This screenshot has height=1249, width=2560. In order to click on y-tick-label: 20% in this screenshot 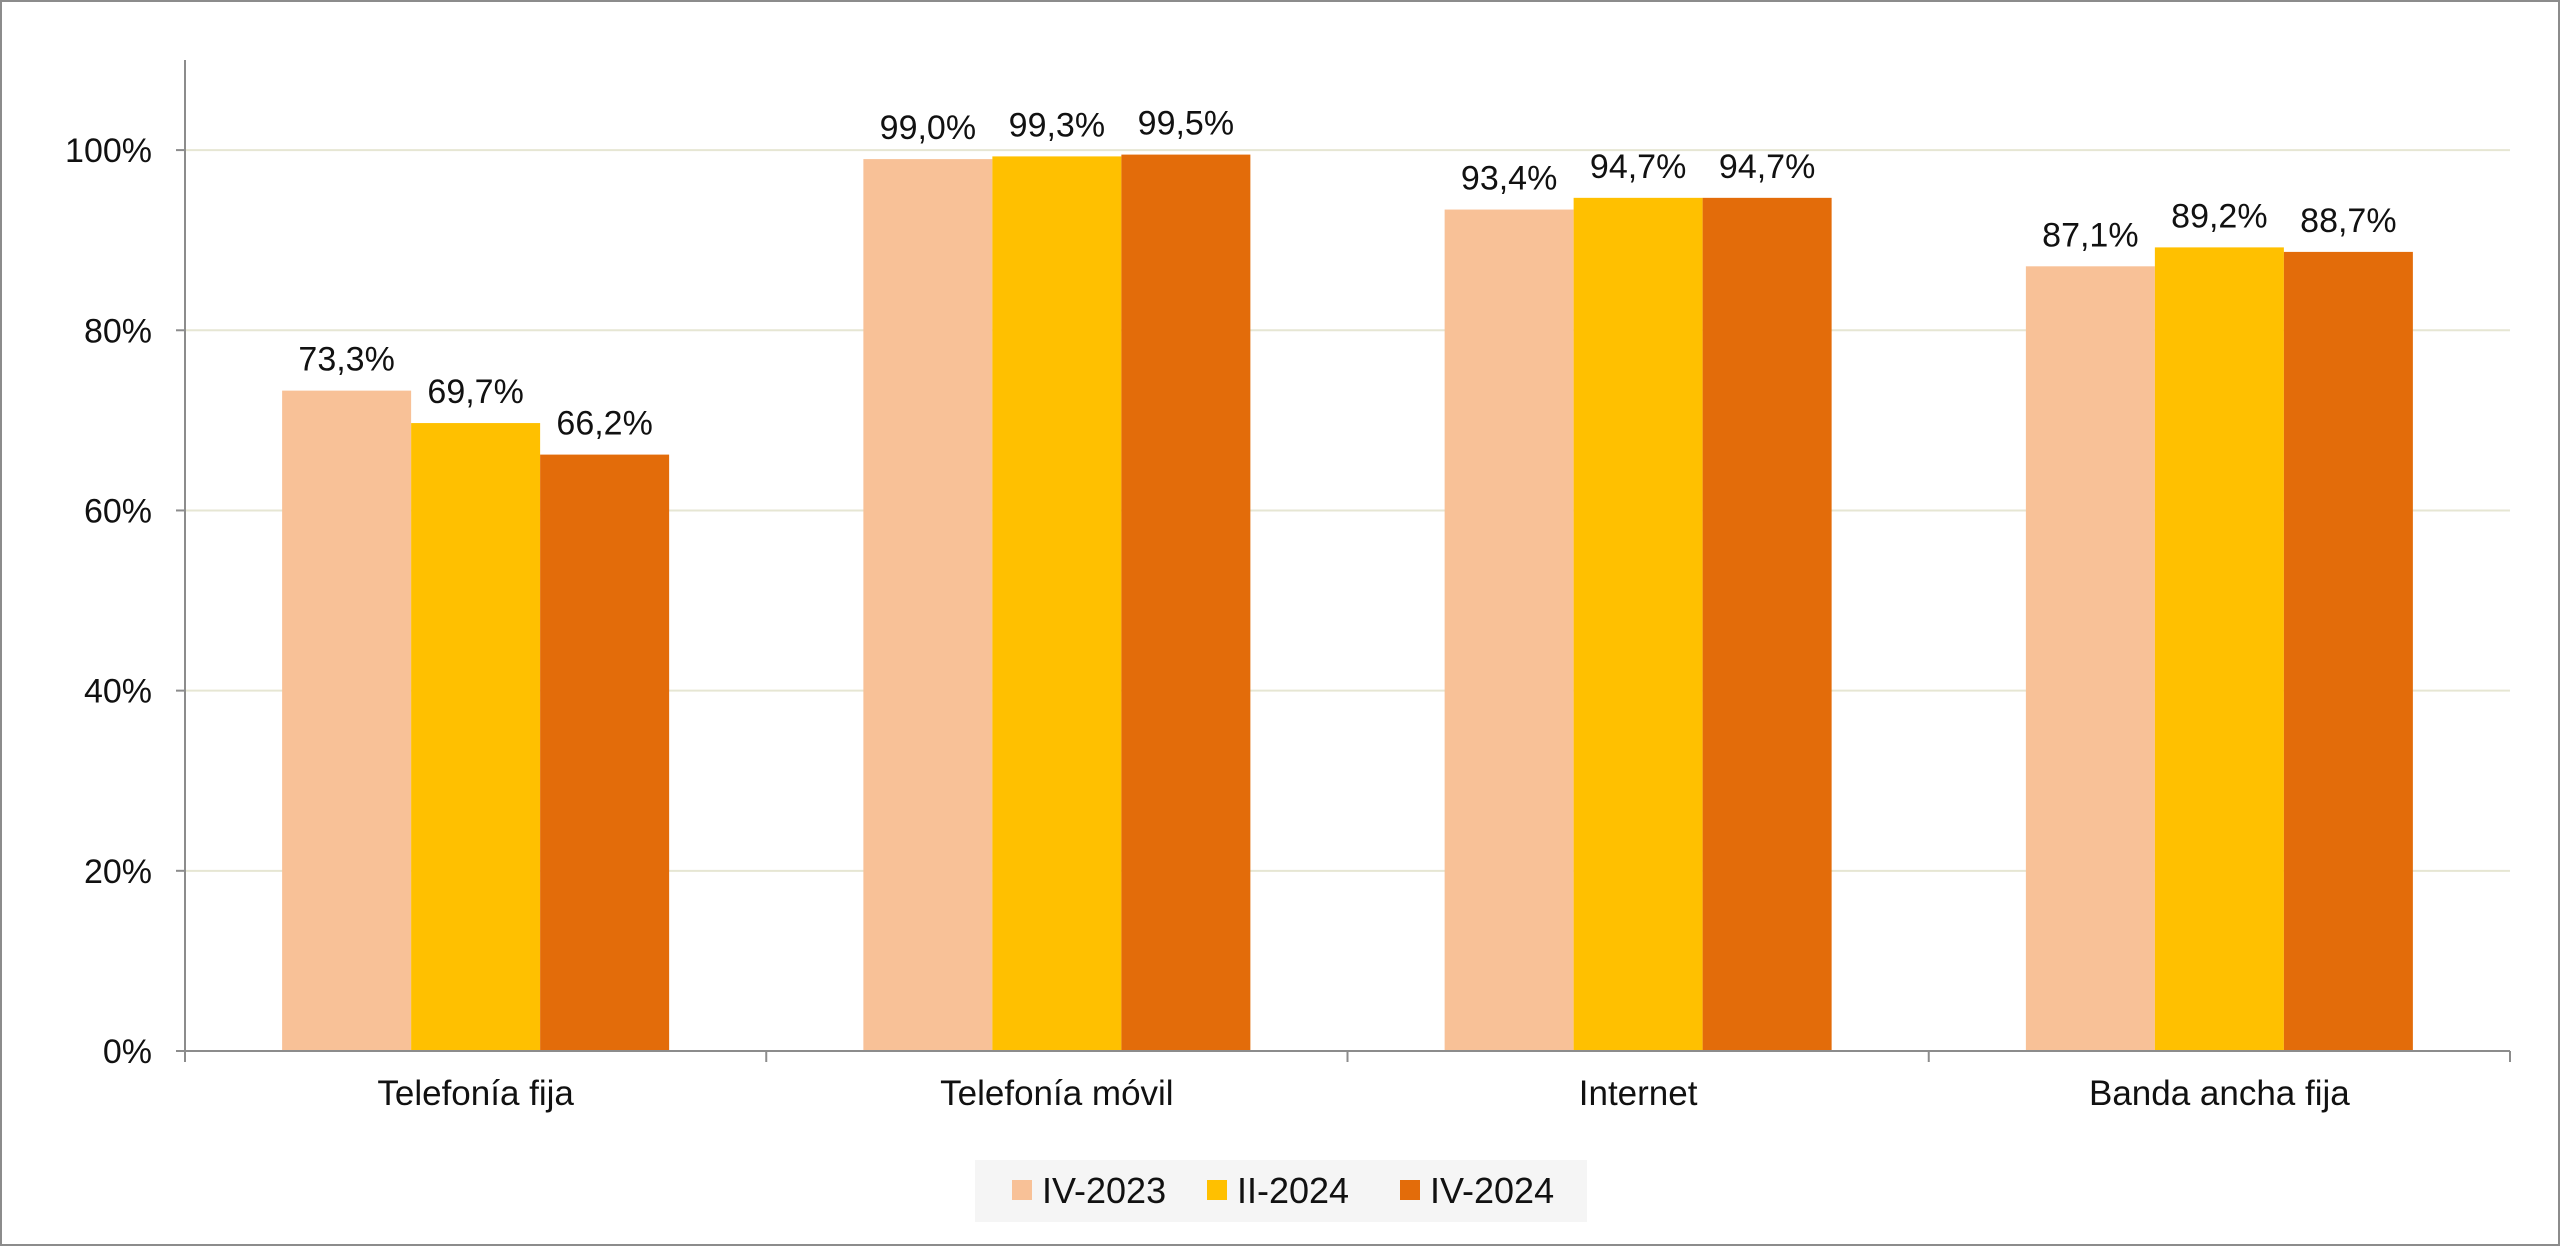, I will do `click(118, 872)`.